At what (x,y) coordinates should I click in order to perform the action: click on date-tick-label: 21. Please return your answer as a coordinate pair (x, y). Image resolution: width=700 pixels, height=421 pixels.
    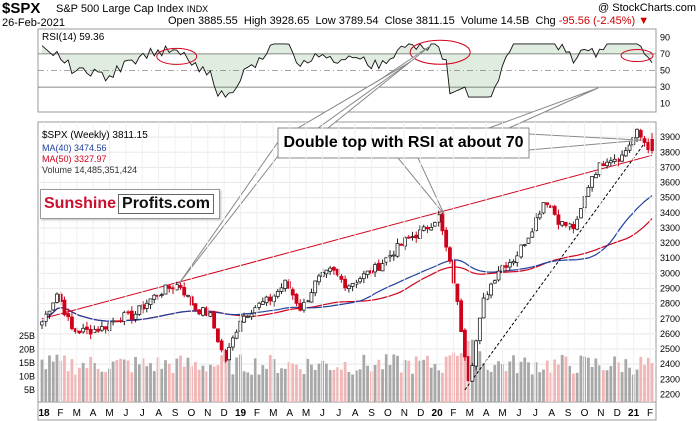
    Looking at the image, I should click on (634, 413).